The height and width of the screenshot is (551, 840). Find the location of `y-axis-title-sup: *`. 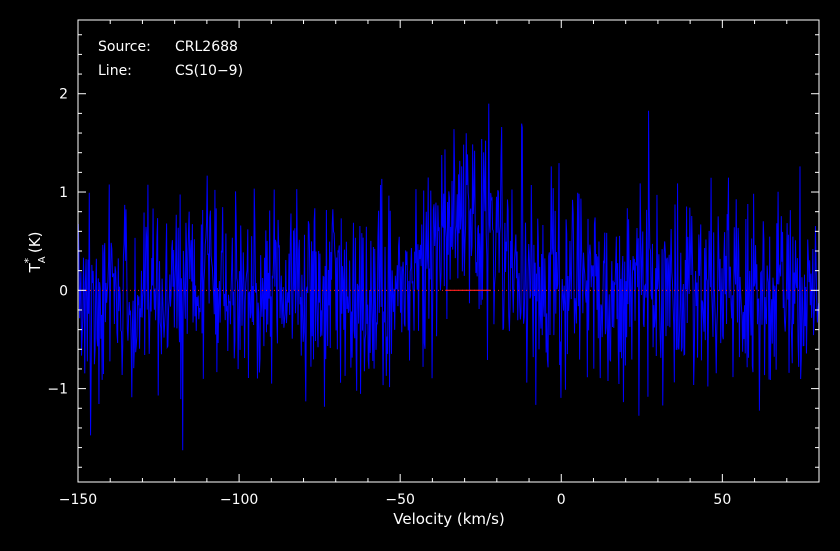

y-axis-title-sup: * is located at coordinates (28, 260).